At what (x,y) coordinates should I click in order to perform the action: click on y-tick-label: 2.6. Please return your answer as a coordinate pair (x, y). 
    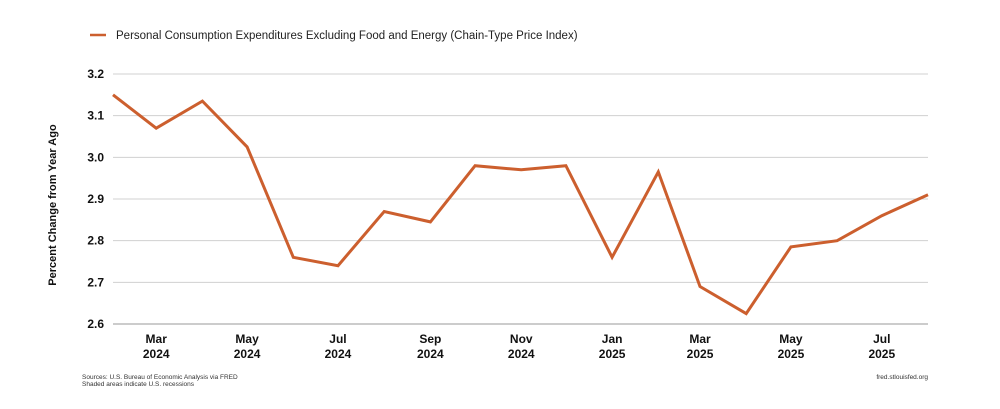
    Looking at the image, I should click on (95, 324).